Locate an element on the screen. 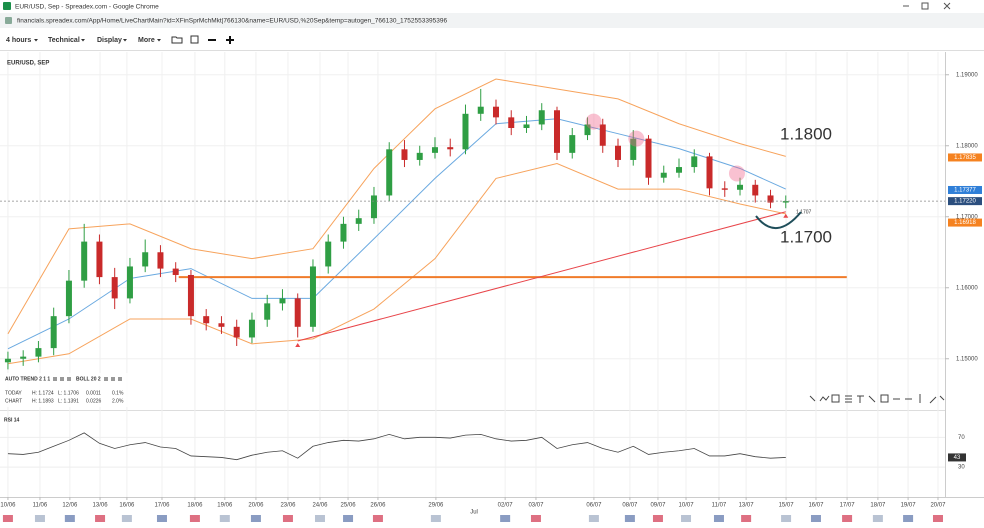 The image size is (984, 528). rsi-line is located at coordinates (396, 446).